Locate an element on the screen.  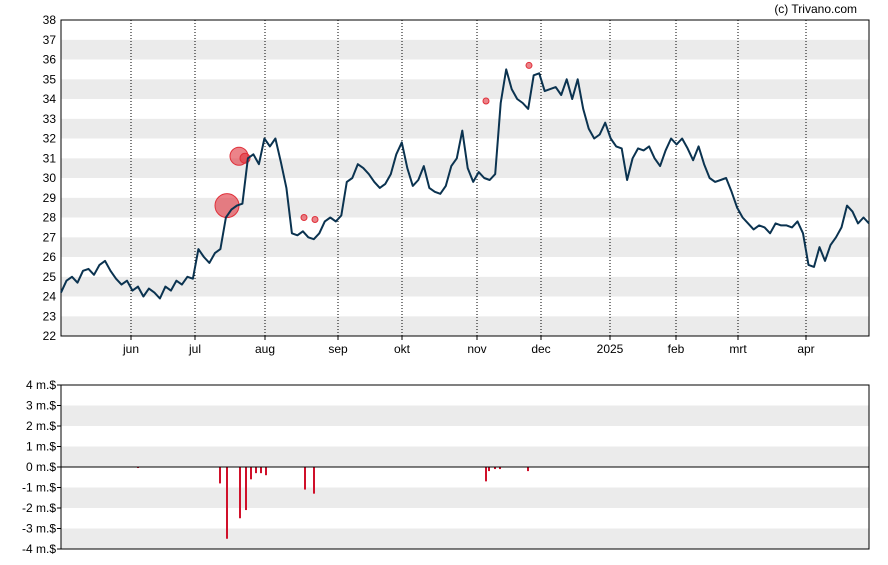
price-y-tick-label: 37 is located at coordinates (50, 40).